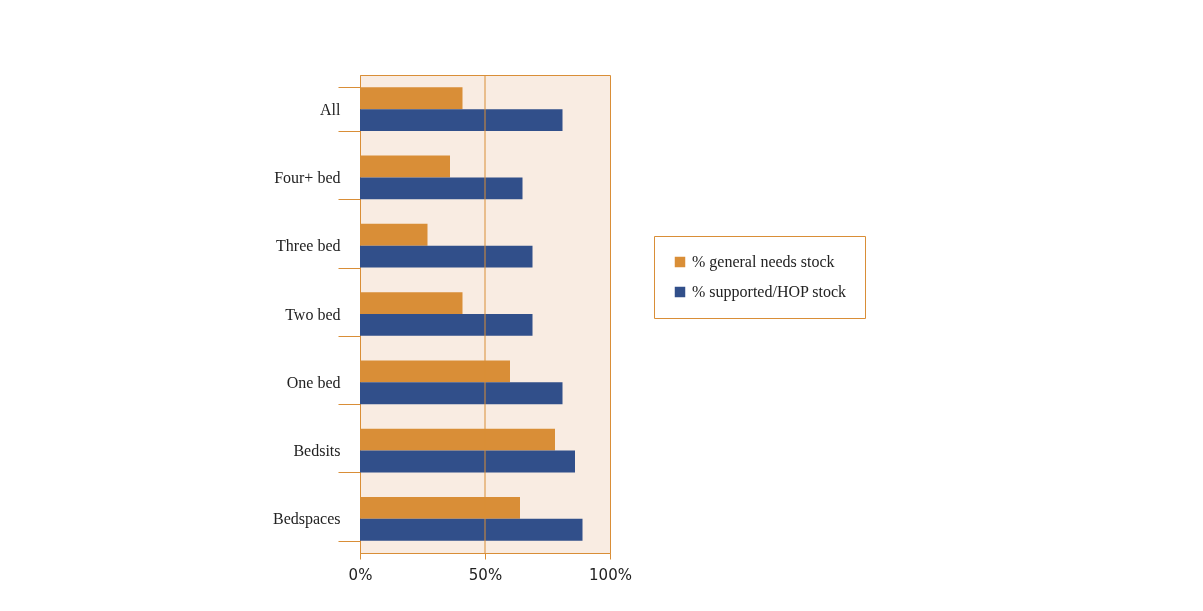 The height and width of the screenshot is (611, 1203). Describe the element at coordinates (317, 451) in the screenshot. I see `y-tick-label: Bedsits` at that location.